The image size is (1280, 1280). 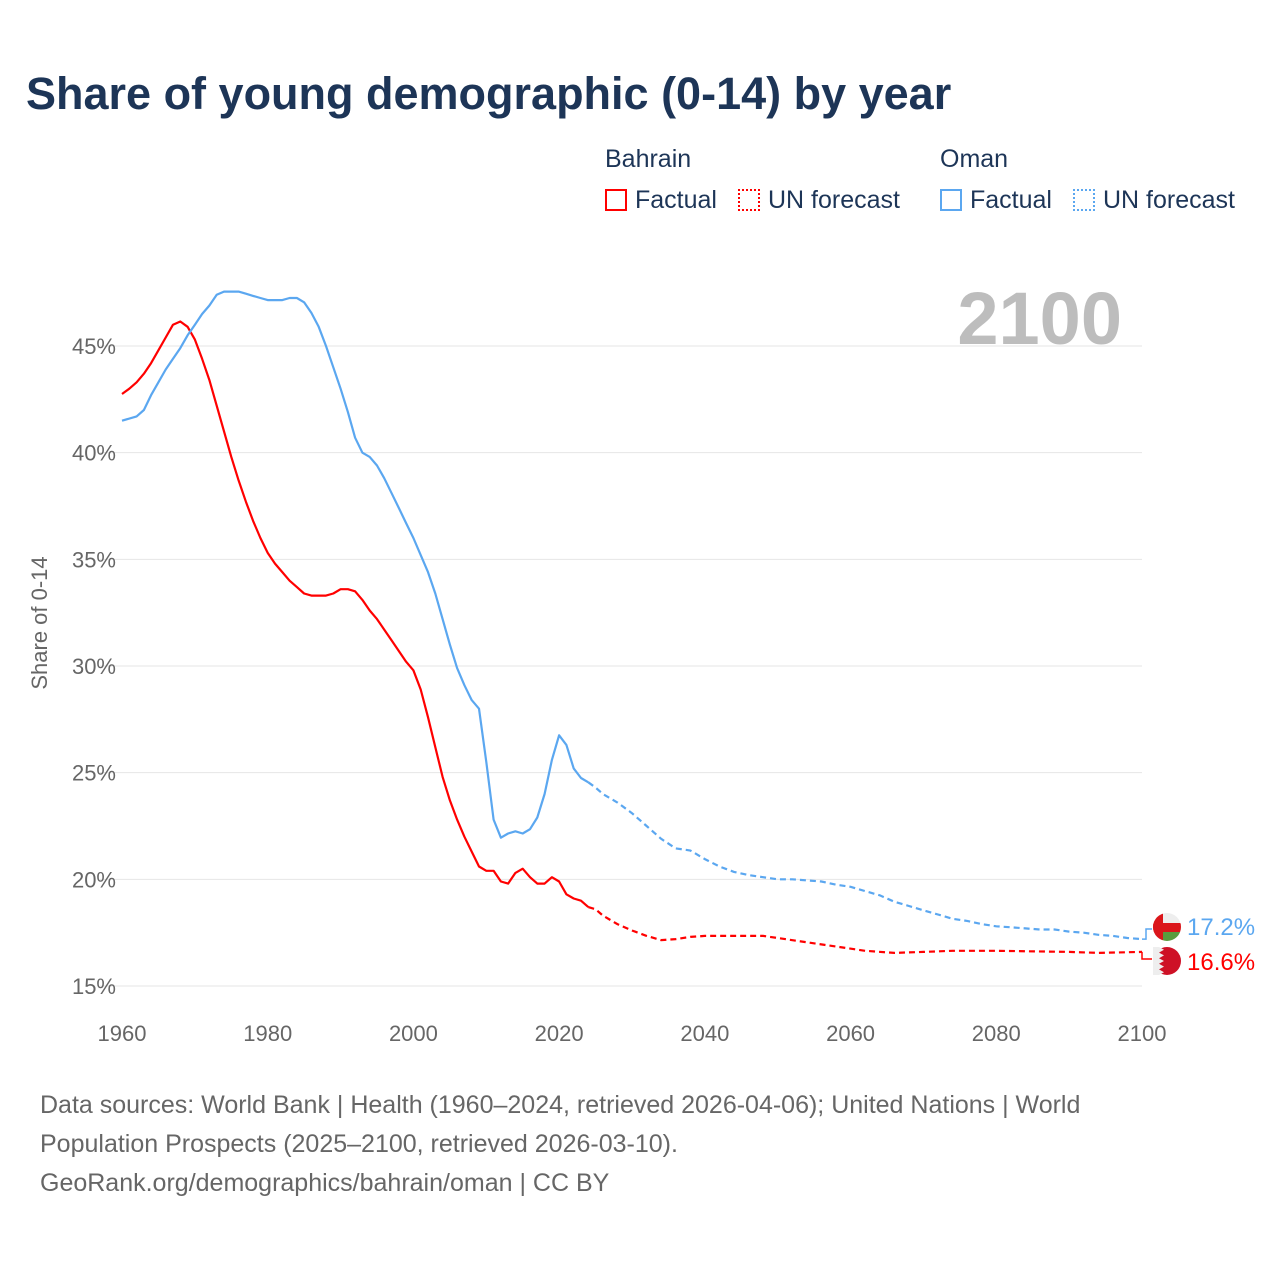 I want to click on y-tick-label: 40%, so click(x=94, y=453).